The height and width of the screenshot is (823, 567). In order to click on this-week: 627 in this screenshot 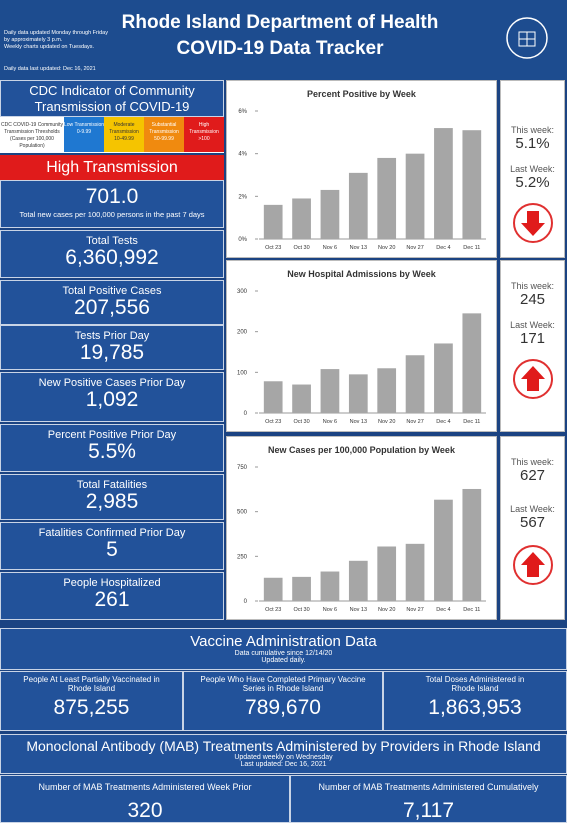, I will do `click(532, 475)`.